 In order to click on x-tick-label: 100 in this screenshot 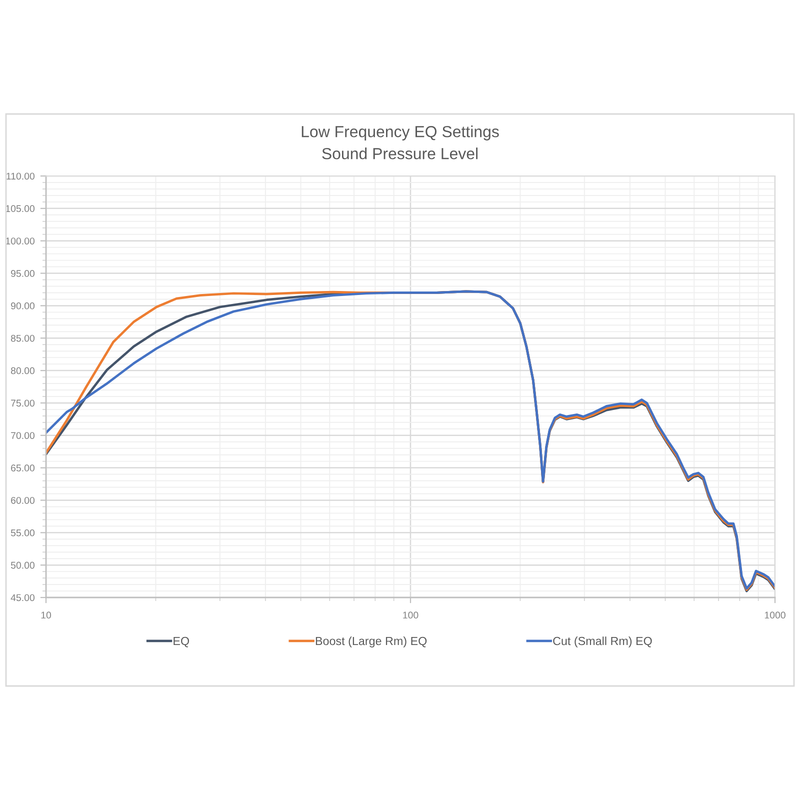, I will do `click(410, 615)`.